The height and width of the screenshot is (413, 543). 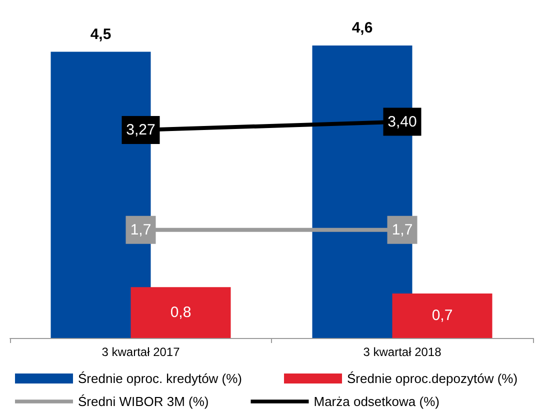 What do you see at coordinates (160, 378) in the screenshot?
I see `legend-label: Średnie oproc. kredytów (%)` at bounding box center [160, 378].